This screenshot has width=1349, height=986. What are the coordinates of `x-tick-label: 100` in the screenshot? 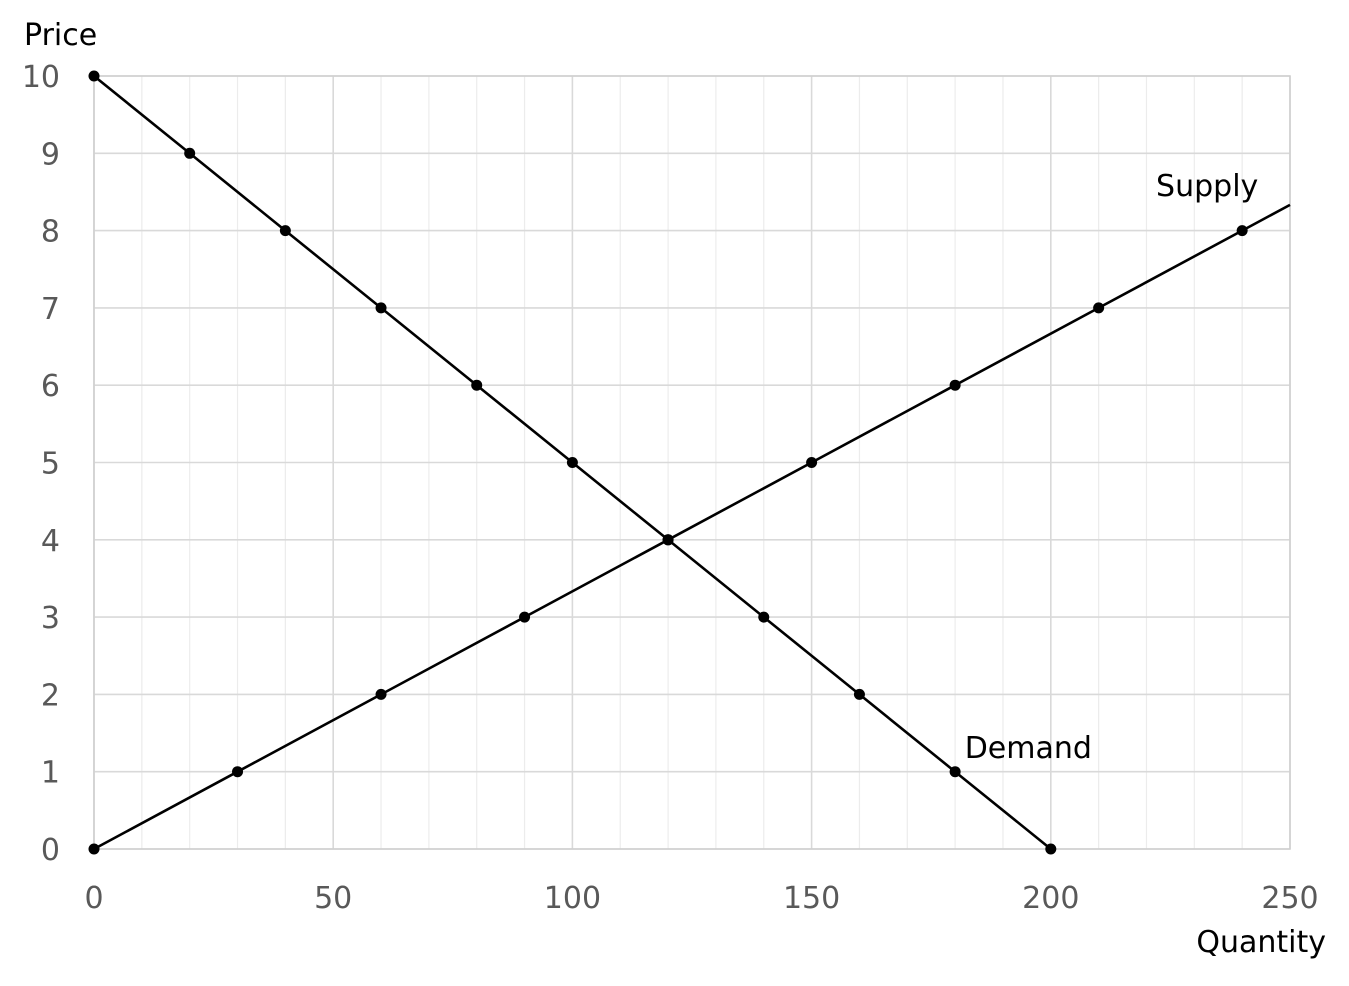 It's located at (572, 898).